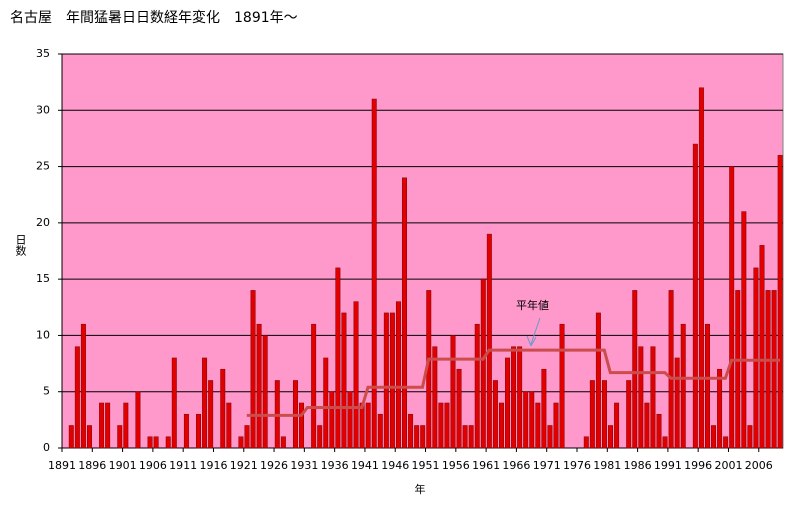 This screenshot has width=809, height=512. I want to click on y-tick-label: 35, so click(43, 53).